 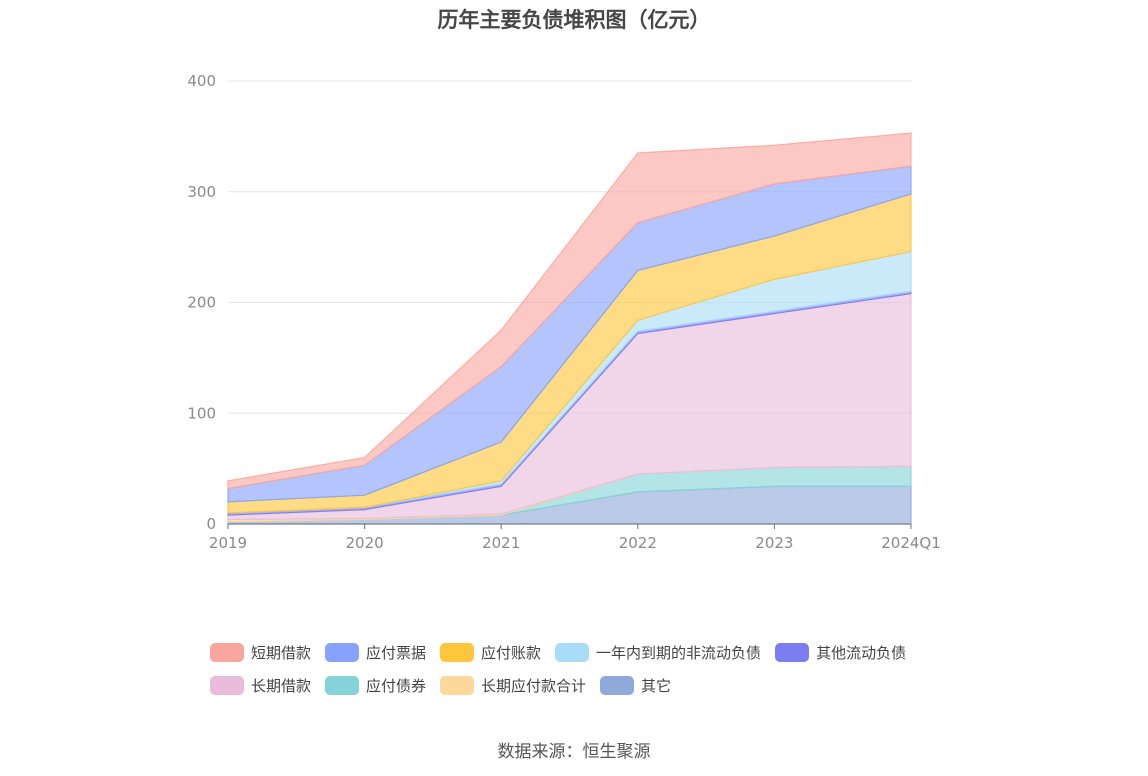 What do you see at coordinates (228, 543) in the screenshot?
I see `x-tick-label: 2019` at bounding box center [228, 543].